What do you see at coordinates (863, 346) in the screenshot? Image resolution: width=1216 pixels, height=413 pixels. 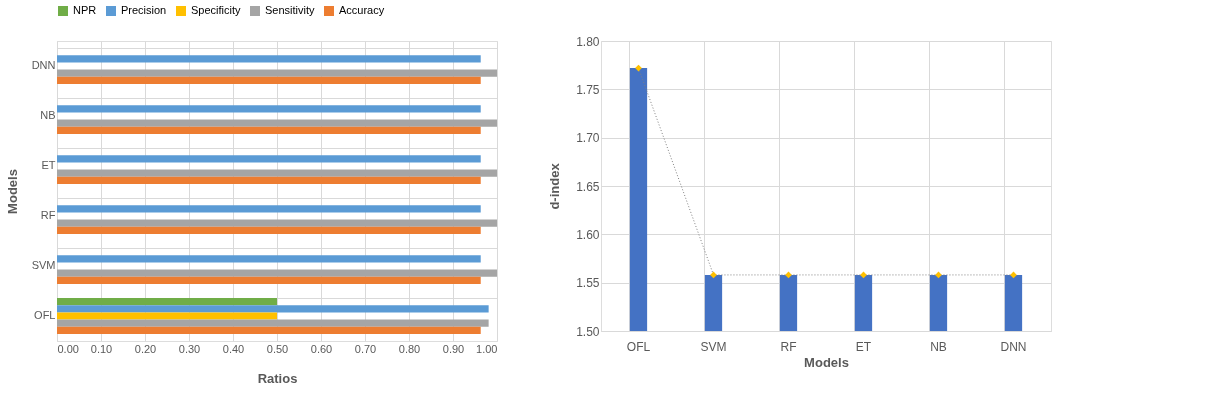 I see `x-tick-label: ET` at bounding box center [863, 346].